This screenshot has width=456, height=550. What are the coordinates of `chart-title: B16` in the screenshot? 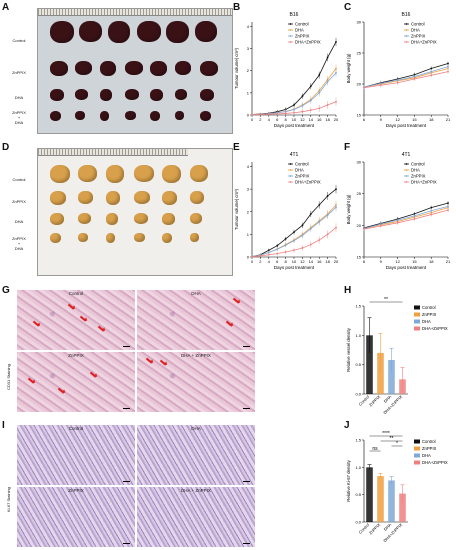 It's located at (406, 15).